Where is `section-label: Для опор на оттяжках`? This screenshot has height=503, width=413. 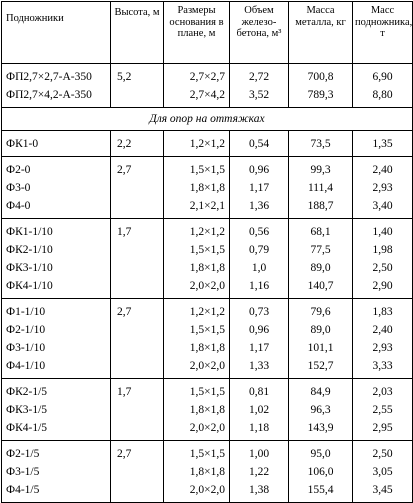 section-label: Для опор на оттяжках is located at coordinates (207, 119).